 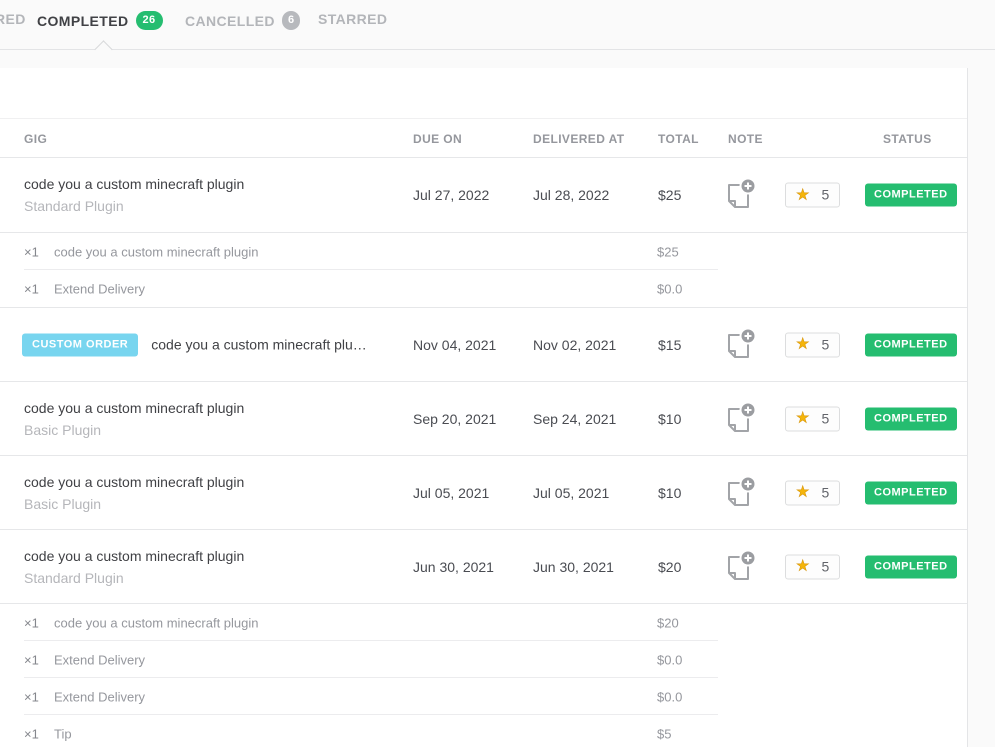 I want to click on tab-delivered-label: RED, so click(x=13, y=19).